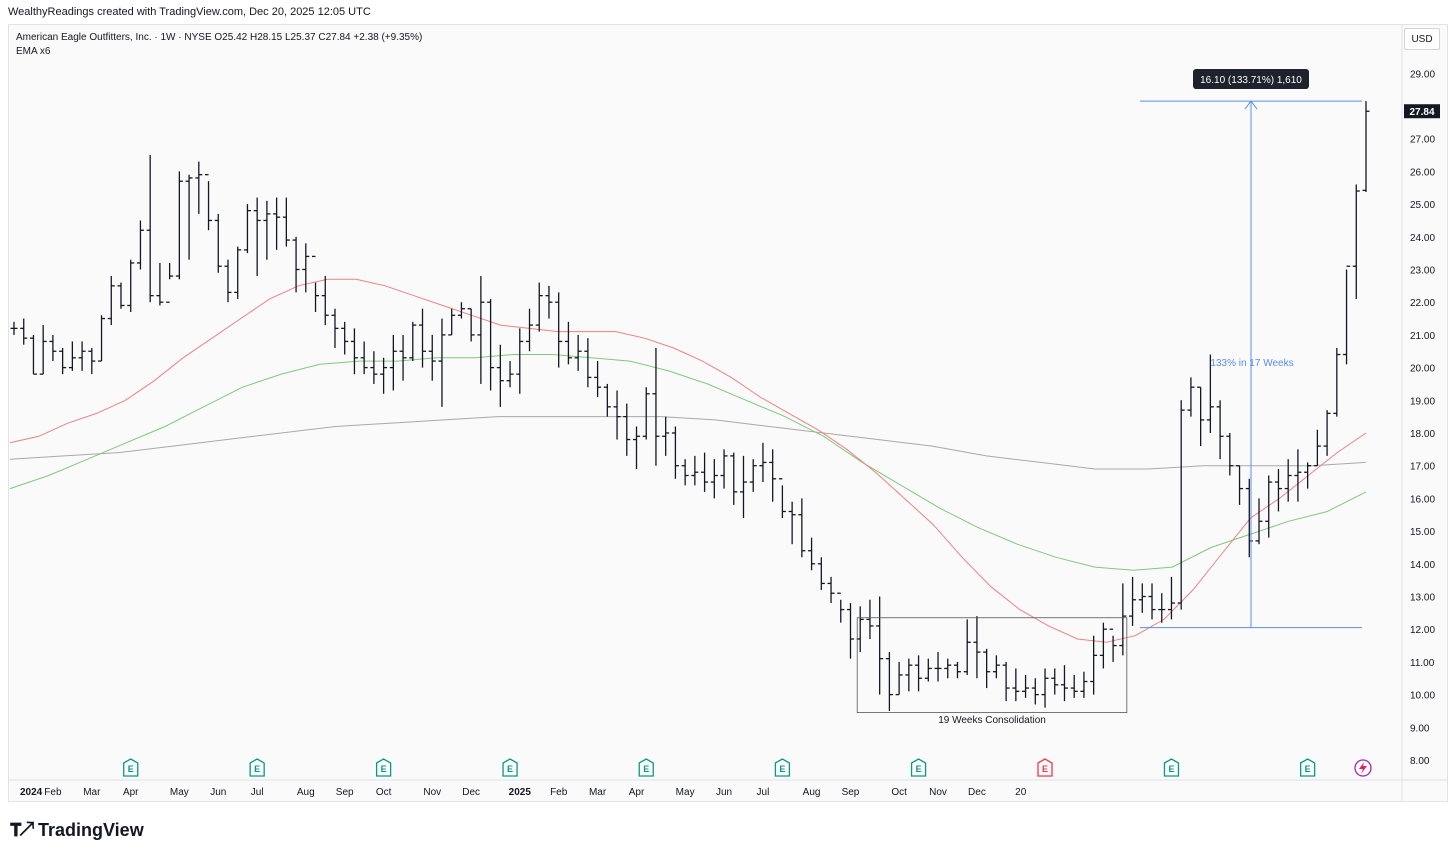  I want to click on ema-slow-line, so click(688, 443).